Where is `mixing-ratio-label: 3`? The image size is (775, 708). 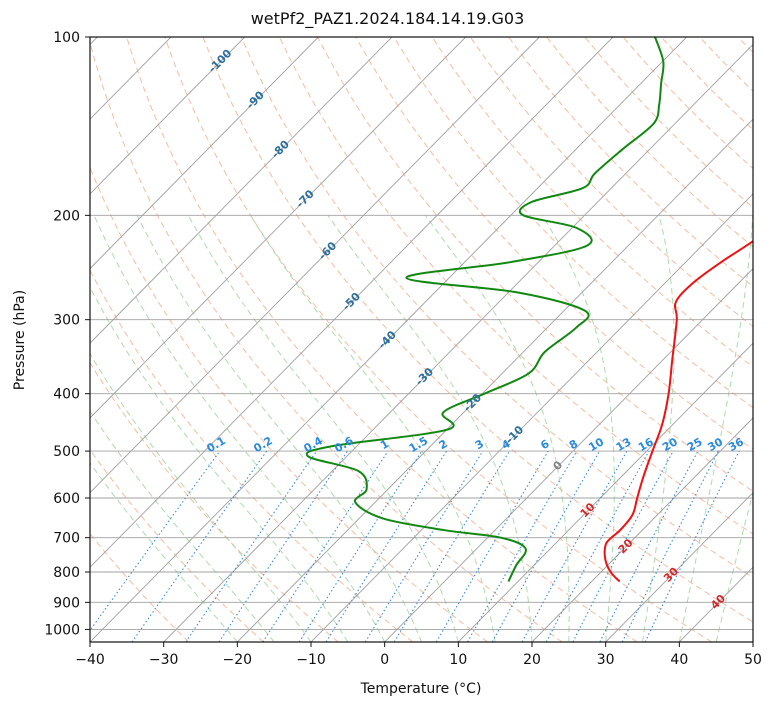
mixing-ratio-label: 3 is located at coordinates (479, 444).